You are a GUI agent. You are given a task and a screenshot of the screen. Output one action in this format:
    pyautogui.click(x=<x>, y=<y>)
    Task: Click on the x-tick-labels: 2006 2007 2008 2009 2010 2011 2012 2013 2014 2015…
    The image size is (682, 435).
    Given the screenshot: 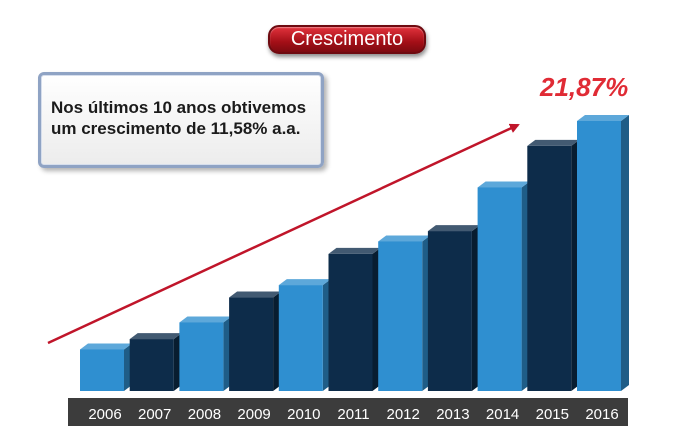 What is the action you would take?
    pyautogui.click(x=353, y=414)
    